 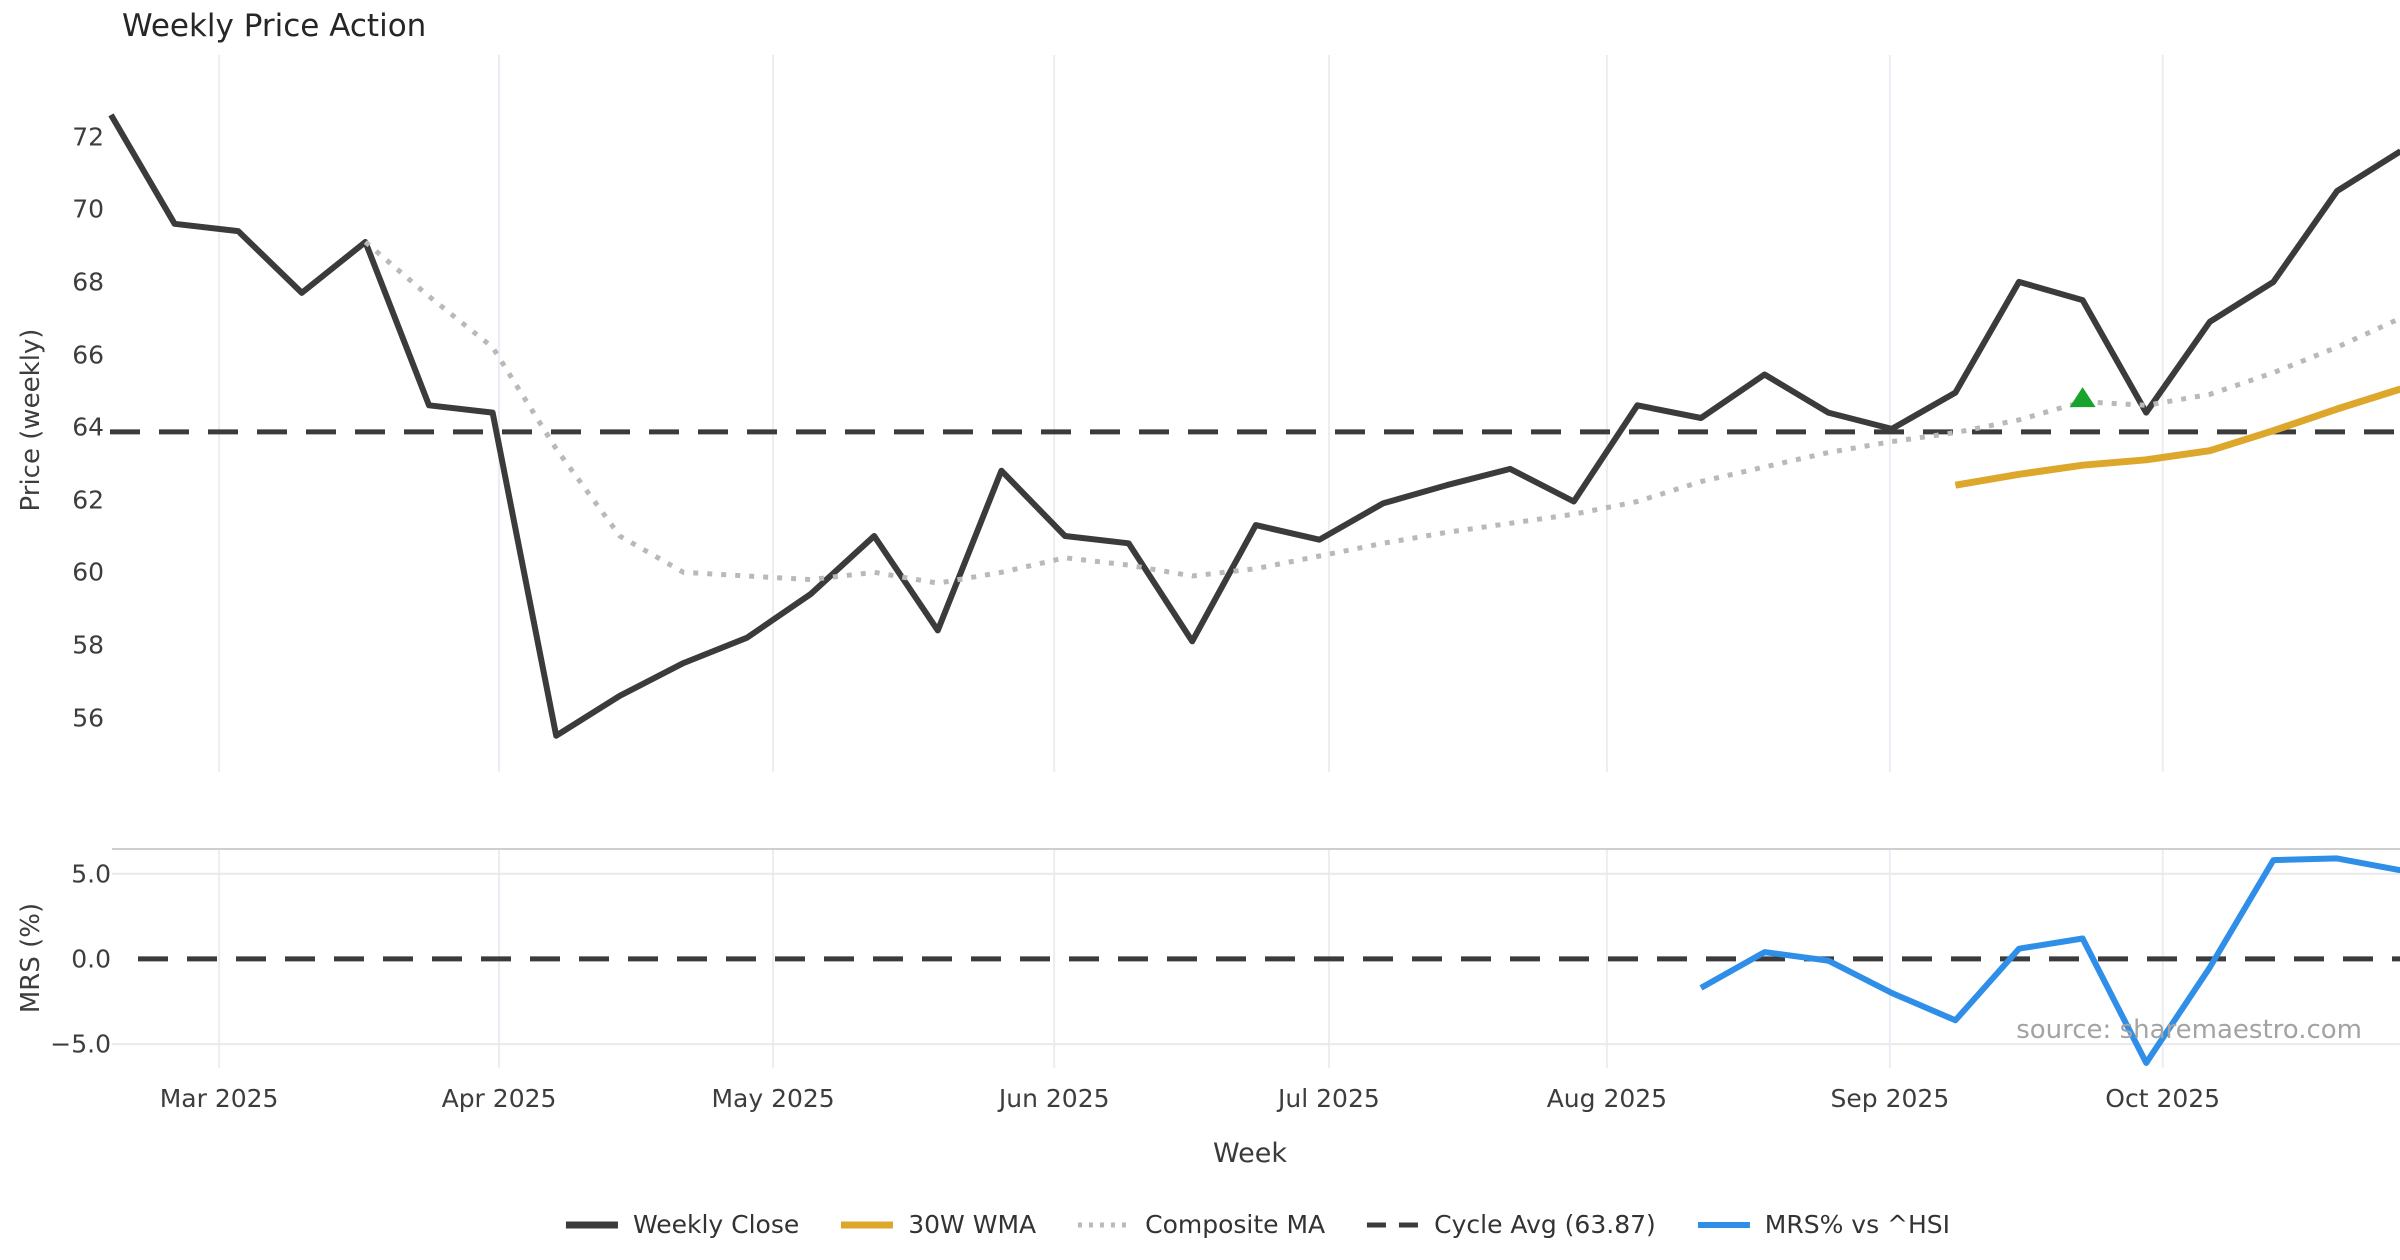 I want to click on 30w-wma-line, so click(x=2177, y=437).